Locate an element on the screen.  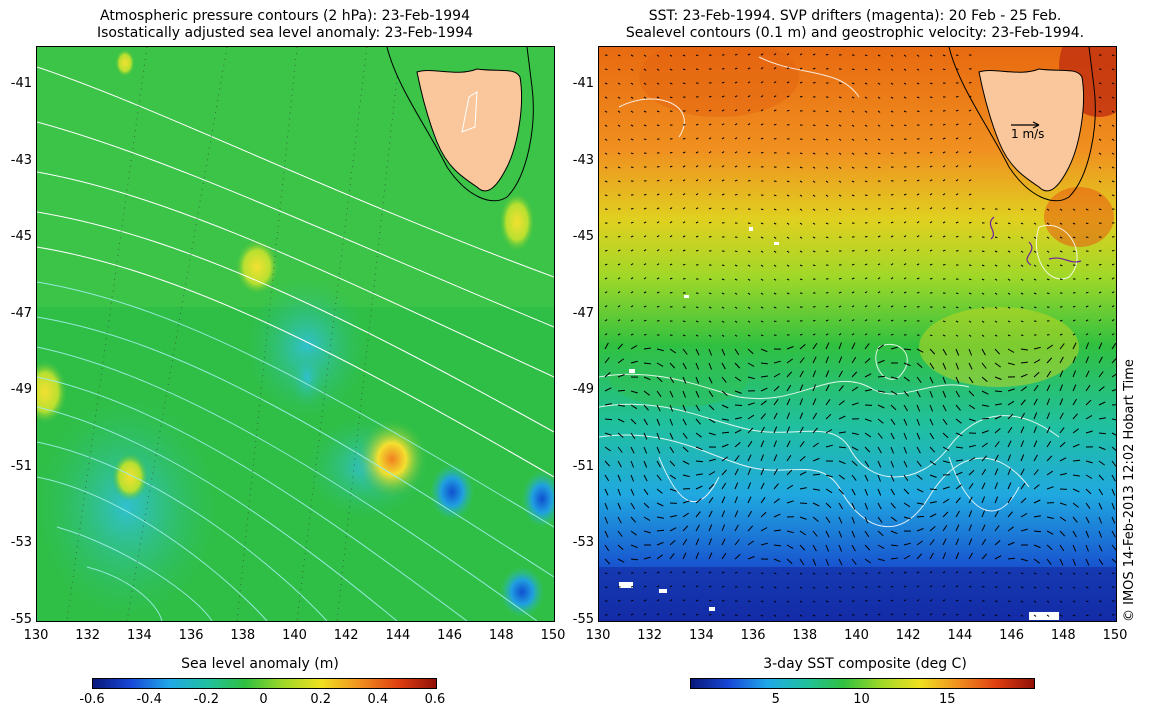
colorbar-tick-label: 0 is located at coordinates (263, 699).